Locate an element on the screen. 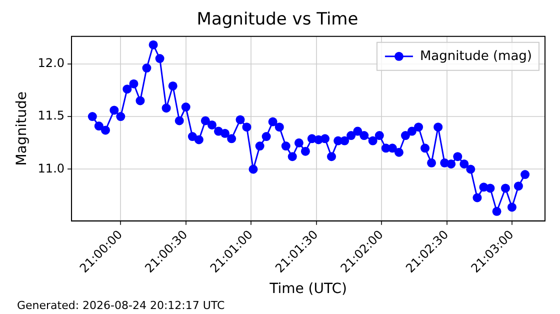  y-tick-label: 12.0 is located at coordinates (51, 63).